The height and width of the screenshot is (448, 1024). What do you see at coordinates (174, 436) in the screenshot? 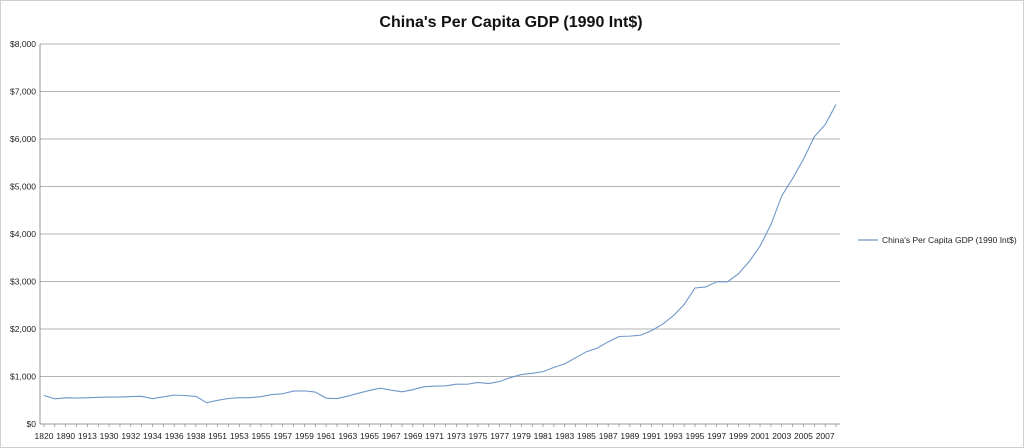
I see `x-tick-label: 1936` at bounding box center [174, 436].